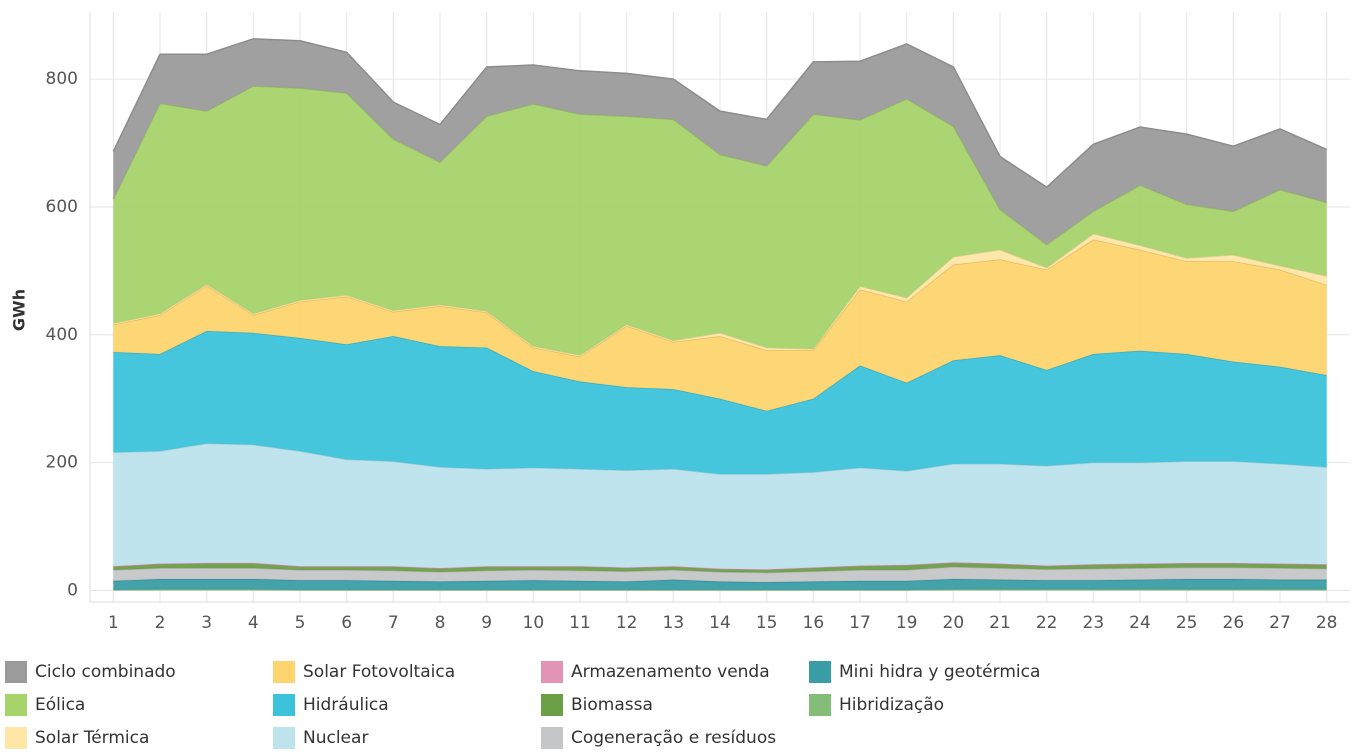 The image size is (1358, 755). What do you see at coordinates (954, 623) in the screenshot?
I see `x-tick-label: 20` at bounding box center [954, 623].